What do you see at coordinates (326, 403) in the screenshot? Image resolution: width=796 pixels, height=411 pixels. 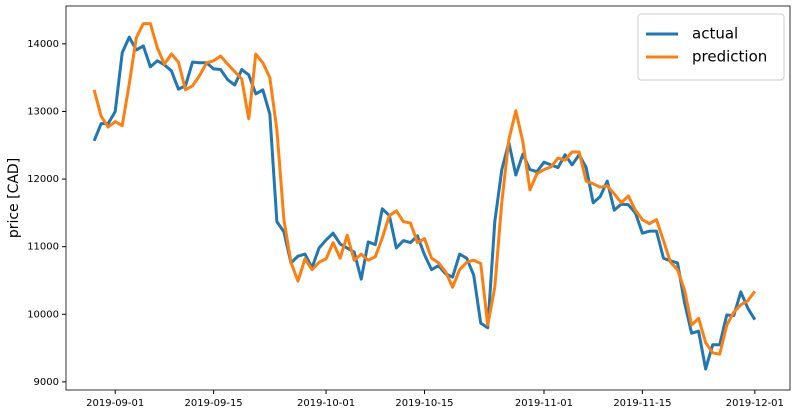 I see `x-tick-label: 2019-10-01` at bounding box center [326, 403].